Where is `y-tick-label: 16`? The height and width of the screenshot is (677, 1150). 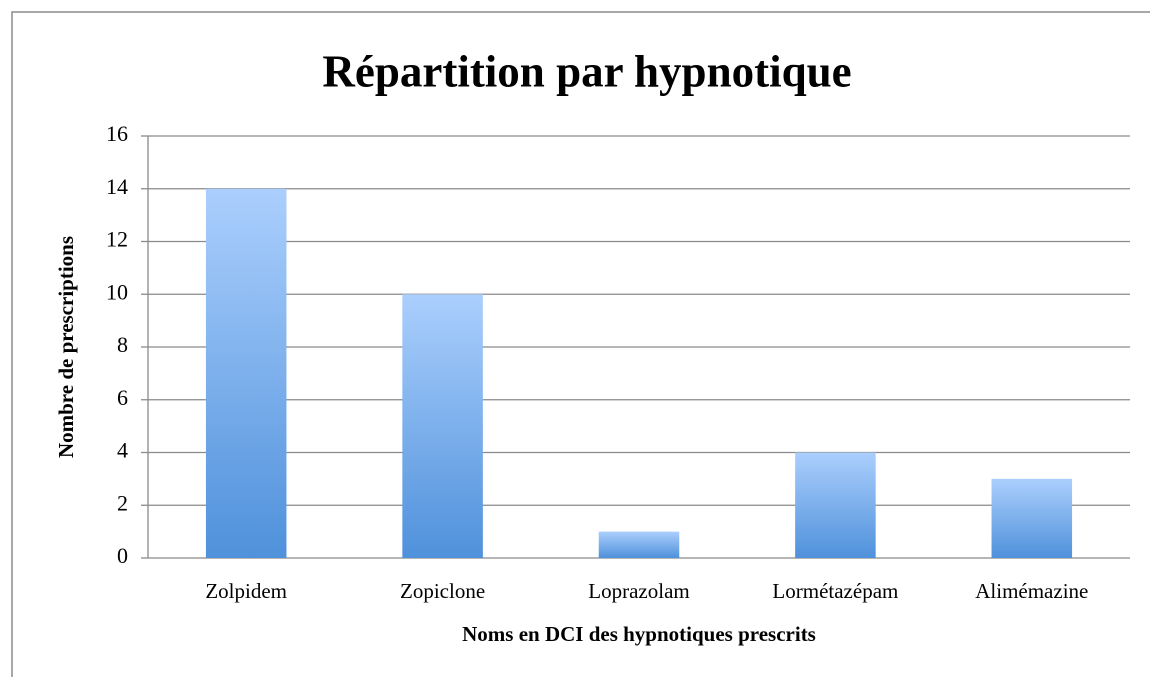 y-tick-label: 16 is located at coordinates (117, 133).